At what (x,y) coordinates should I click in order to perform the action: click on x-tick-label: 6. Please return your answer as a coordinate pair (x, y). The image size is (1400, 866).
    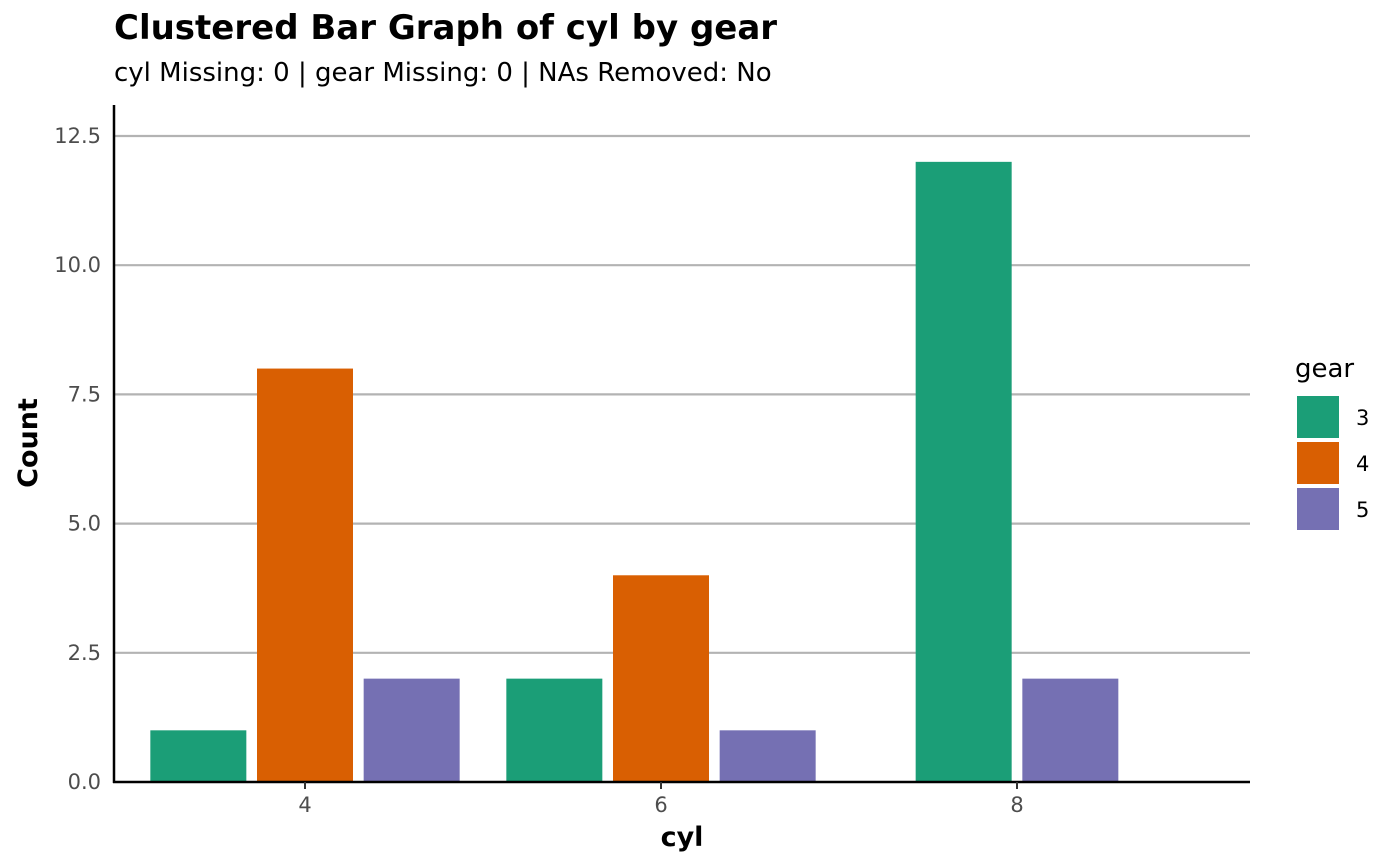
    Looking at the image, I should click on (660, 805).